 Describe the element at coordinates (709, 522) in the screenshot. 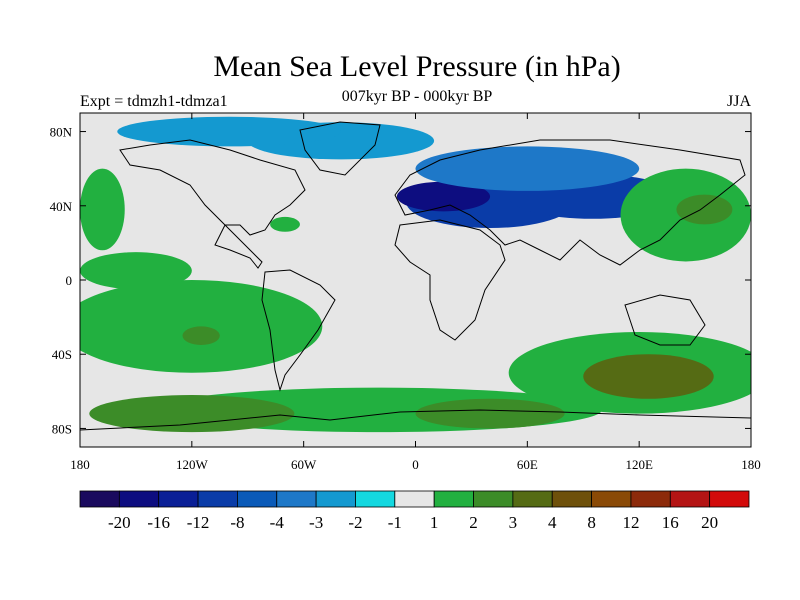

I see `colorbar-label-15: 20` at that location.